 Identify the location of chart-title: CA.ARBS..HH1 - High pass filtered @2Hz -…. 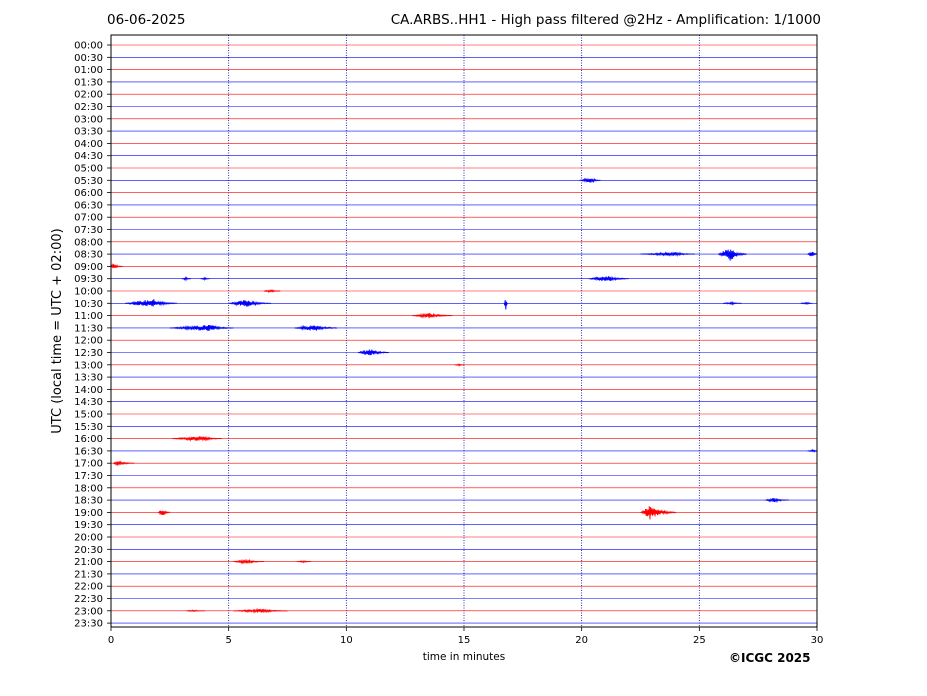
(605, 20).